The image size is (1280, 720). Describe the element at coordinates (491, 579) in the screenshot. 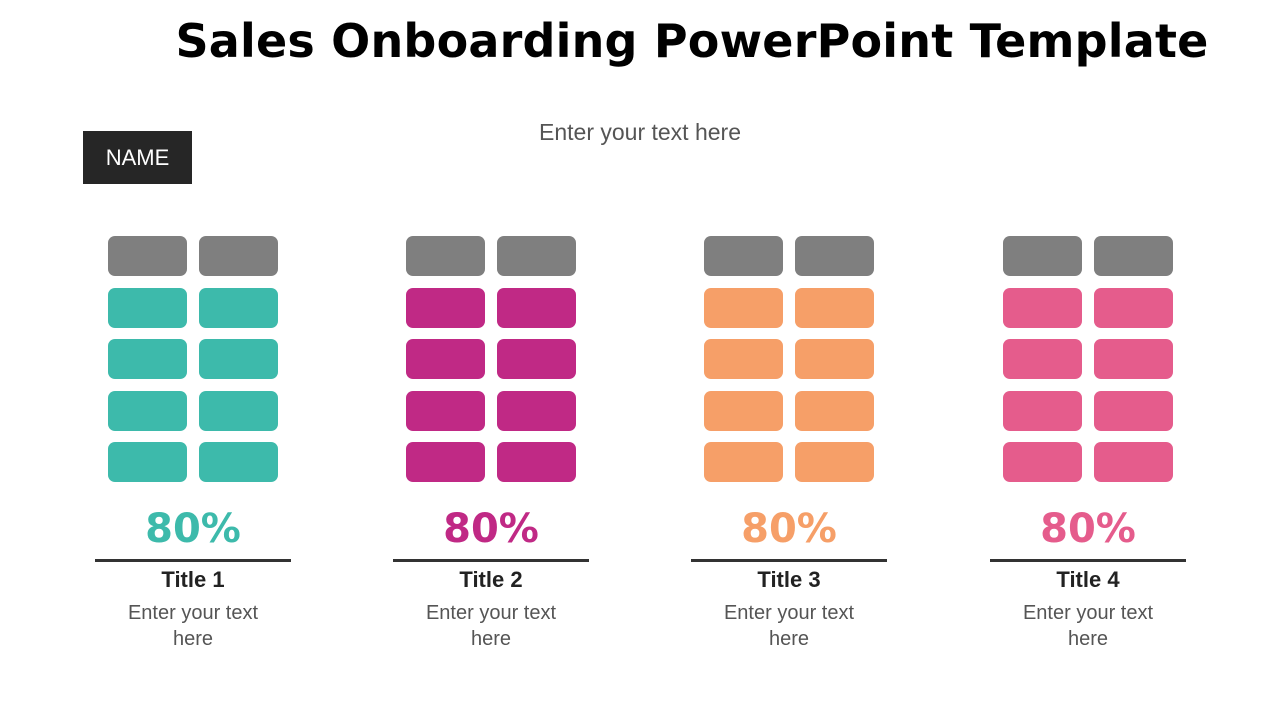

I see `column-title: Title 2` at that location.